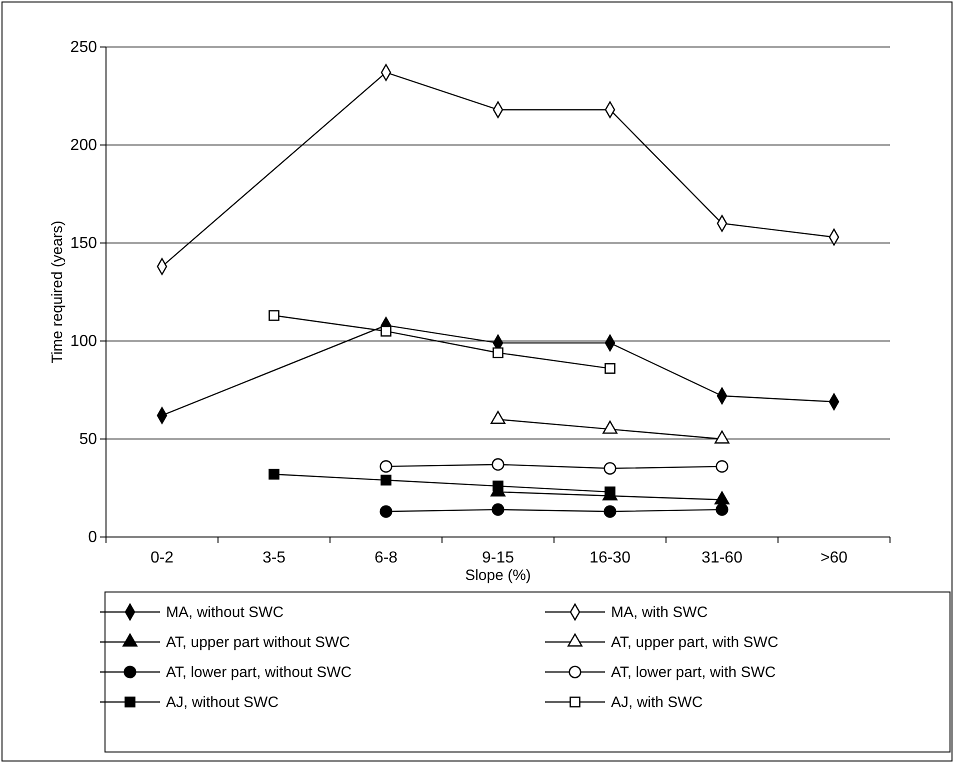  What do you see at coordinates (84, 47) in the screenshot?
I see `y-tick-label: 250` at bounding box center [84, 47].